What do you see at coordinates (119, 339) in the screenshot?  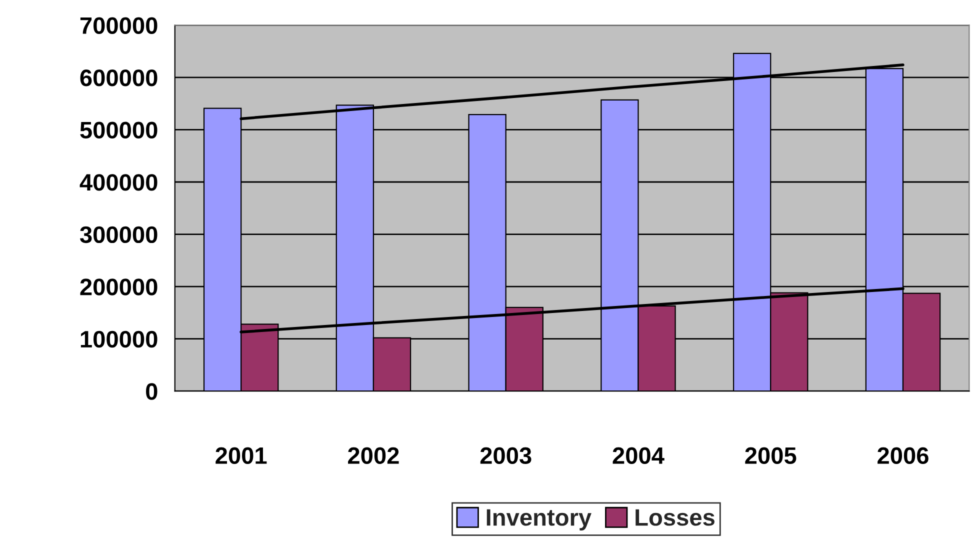 I see `y-tick-label: 100000` at bounding box center [119, 339].